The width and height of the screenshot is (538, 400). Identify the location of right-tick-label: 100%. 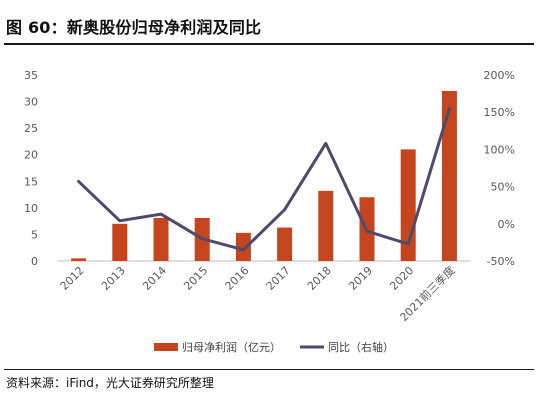
(499, 149).